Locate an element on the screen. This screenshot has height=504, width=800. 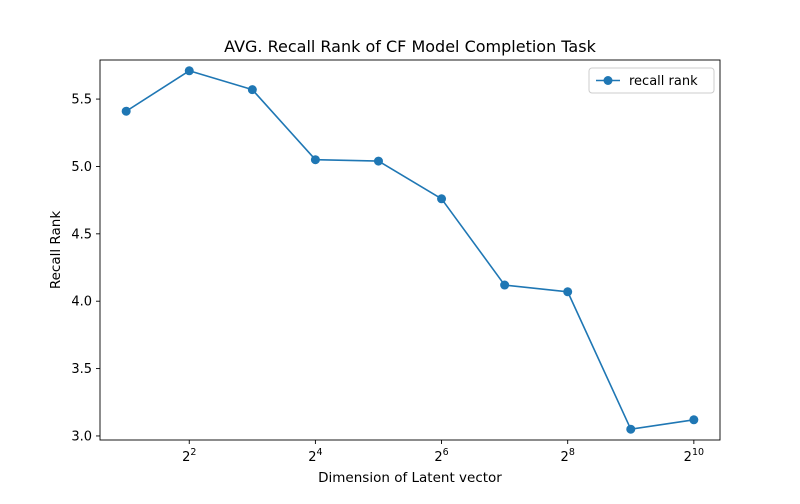
x-tick-label: 28 is located at coordinates (568, 456).